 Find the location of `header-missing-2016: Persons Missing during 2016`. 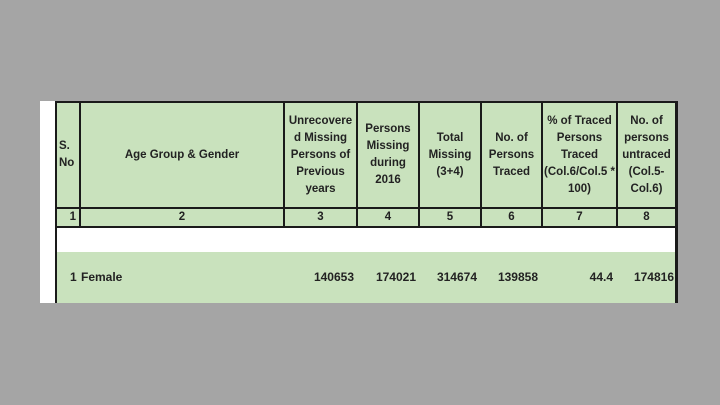

header-missing-2016: Persons Missing during 2016 is located at coordinates (388, 155).